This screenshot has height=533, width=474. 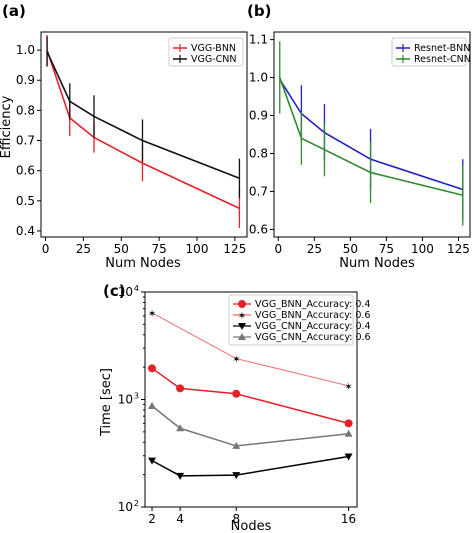 I want to click on panel-b-xlabel: Num Nodes, so click(x=377, y=263).